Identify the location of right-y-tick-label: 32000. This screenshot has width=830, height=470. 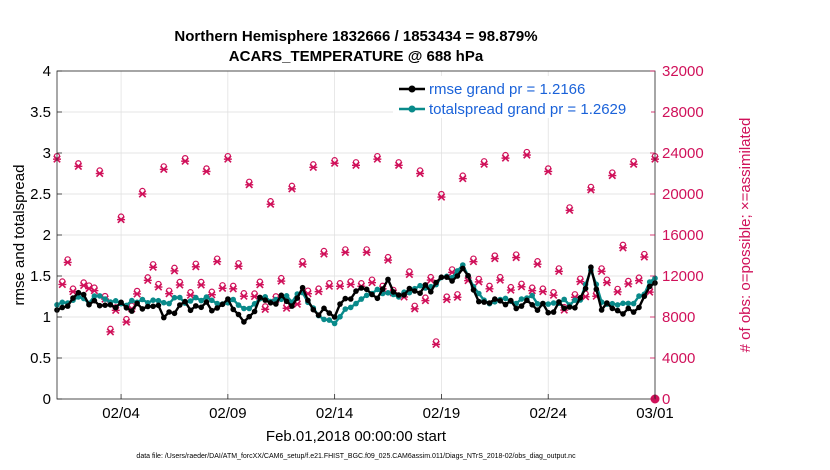
(683, 71).